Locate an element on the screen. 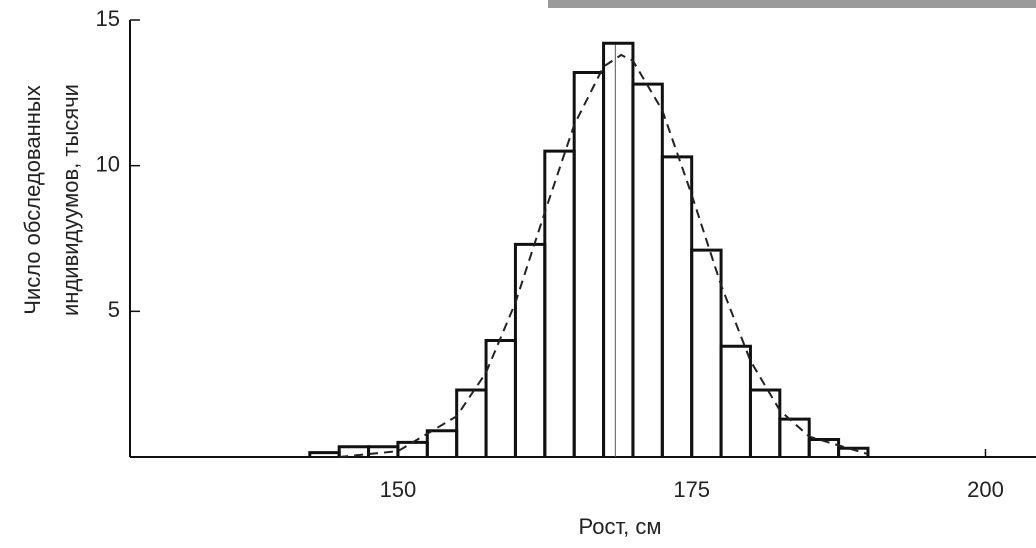 This screenshot has width=1036, height=548. x-axis-label: Рост, см is located at coordinates (620, 526).